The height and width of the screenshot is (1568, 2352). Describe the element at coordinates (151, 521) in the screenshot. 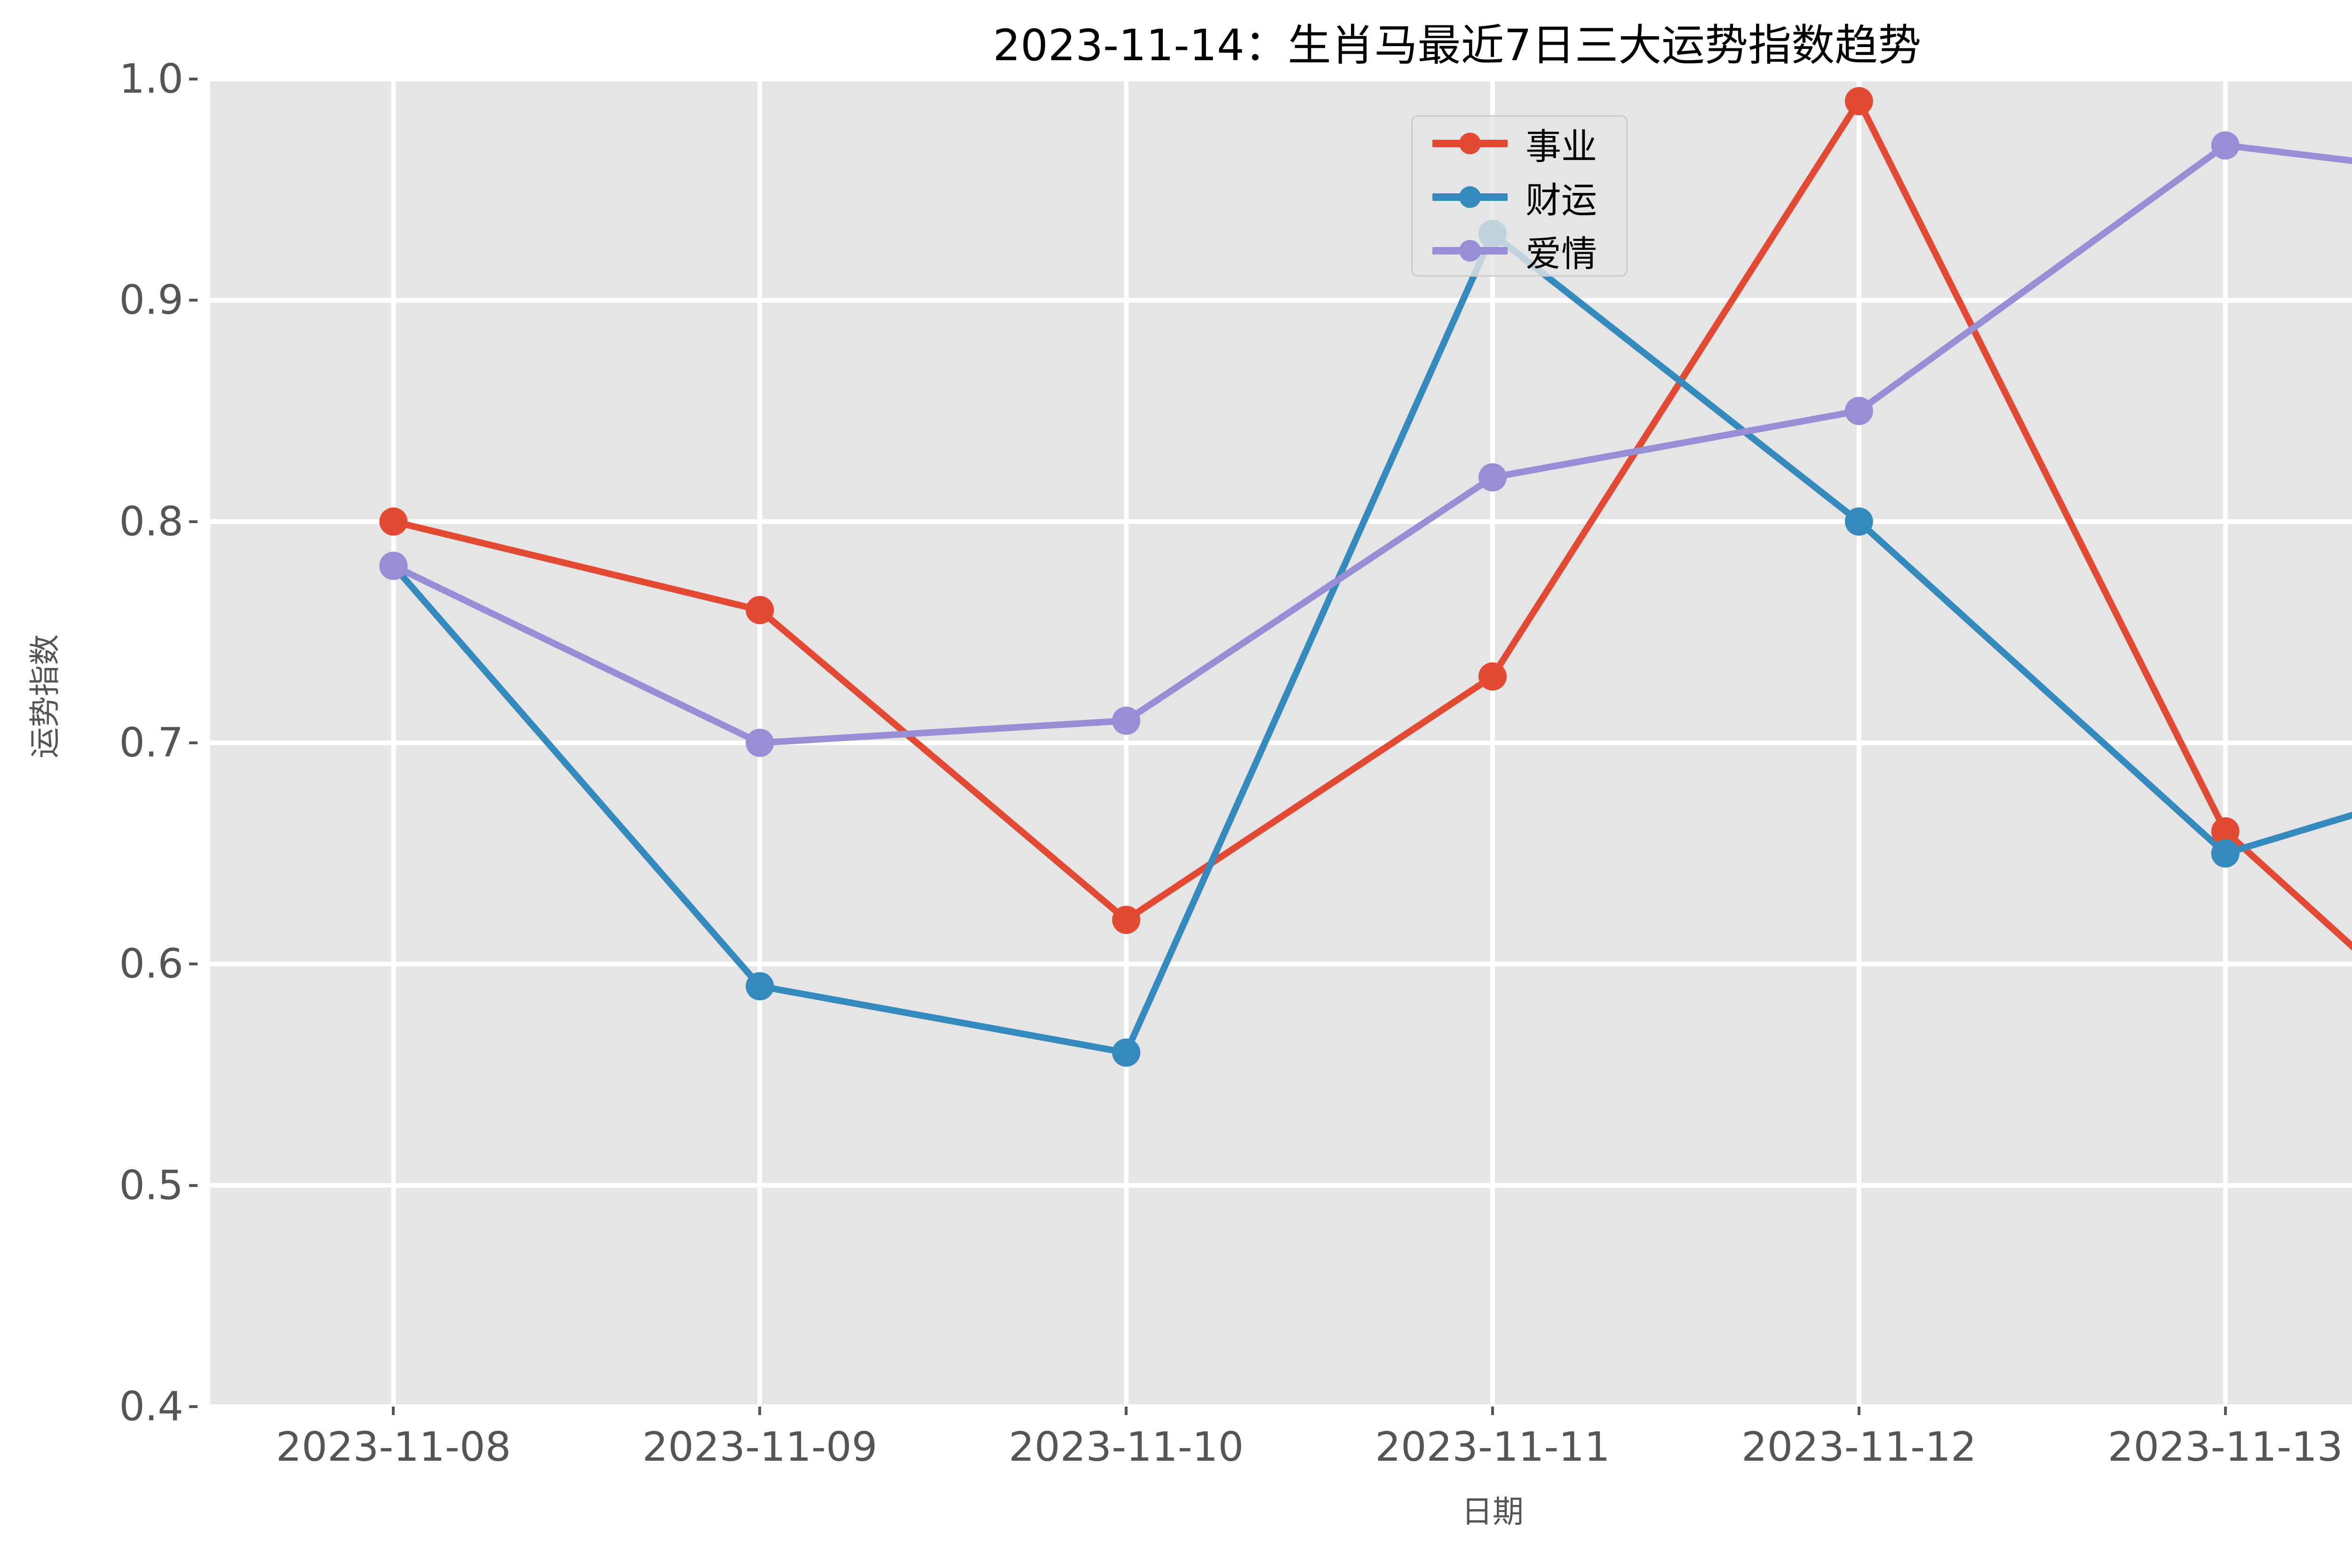

I see `y-tick-label: 0.8` at that location.